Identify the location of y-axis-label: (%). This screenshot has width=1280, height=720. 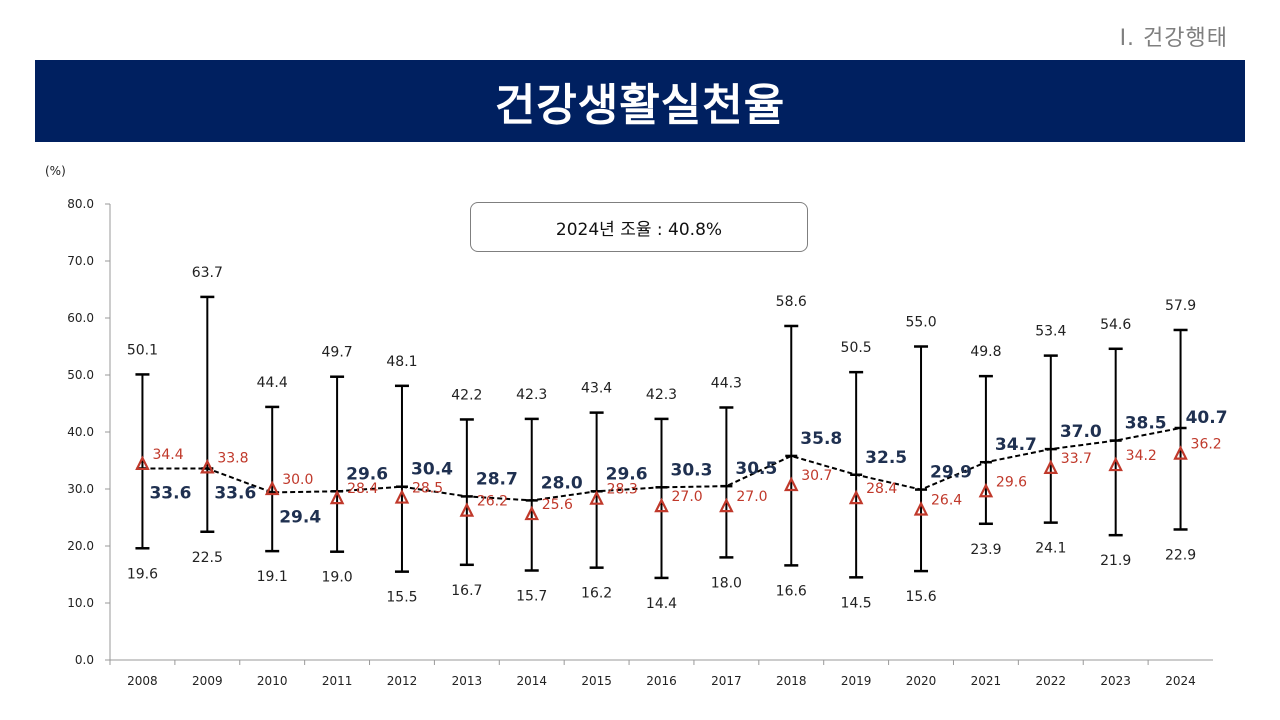
(55, 171).